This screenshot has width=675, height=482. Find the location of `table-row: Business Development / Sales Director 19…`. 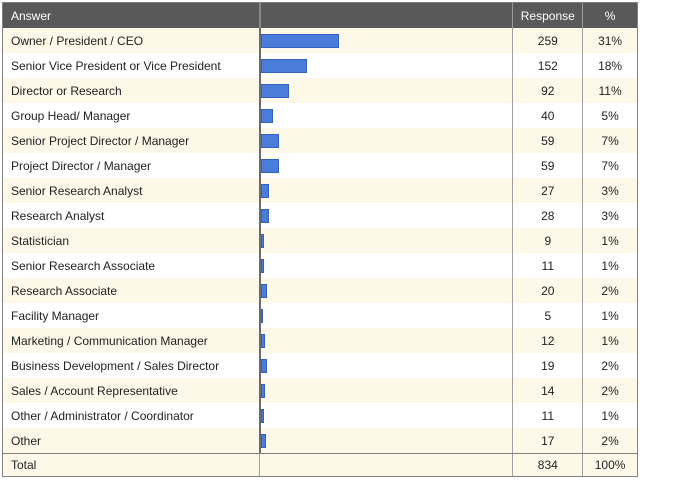

table-row: Business Development / Sales Director 19… is located at coordinates (320, 365).